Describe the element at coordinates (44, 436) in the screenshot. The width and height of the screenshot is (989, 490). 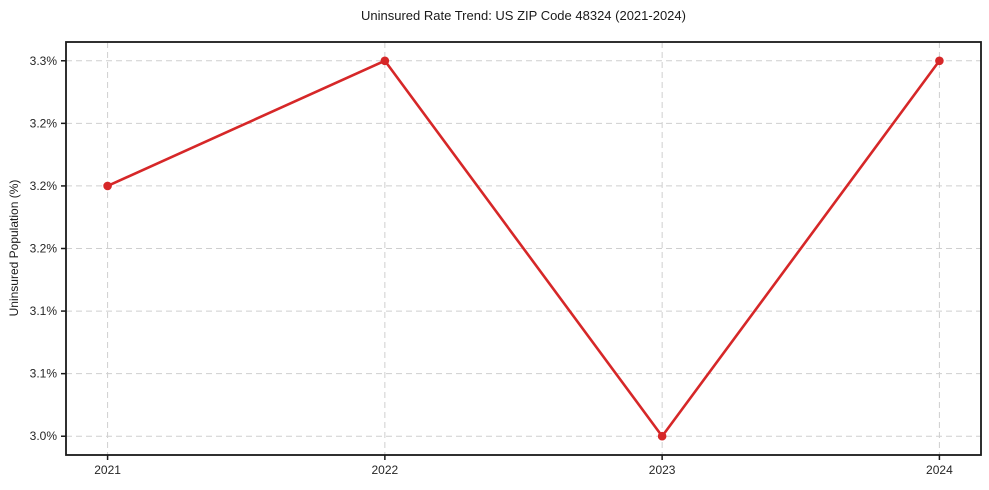
I see `y-tick-label: 3.0%` at that location.